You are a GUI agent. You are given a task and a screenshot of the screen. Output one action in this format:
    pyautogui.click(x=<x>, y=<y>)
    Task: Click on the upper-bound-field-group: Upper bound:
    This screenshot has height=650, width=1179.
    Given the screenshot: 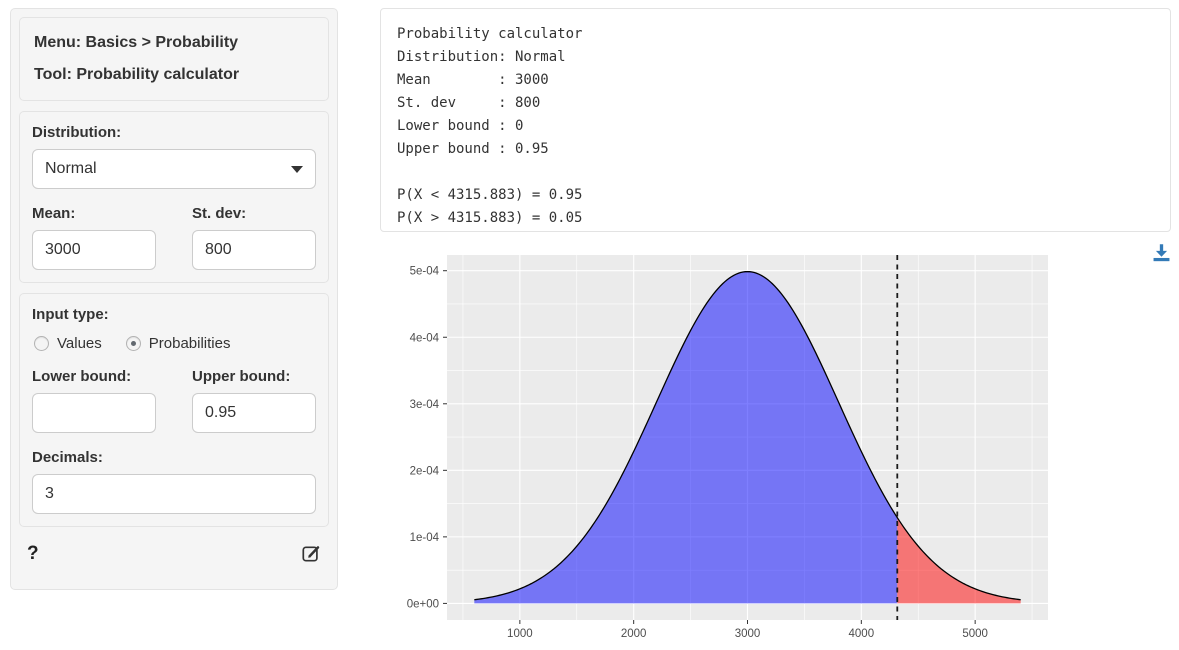 What is the action you would take?
    pyautogui.click(x=254, y=400)
    